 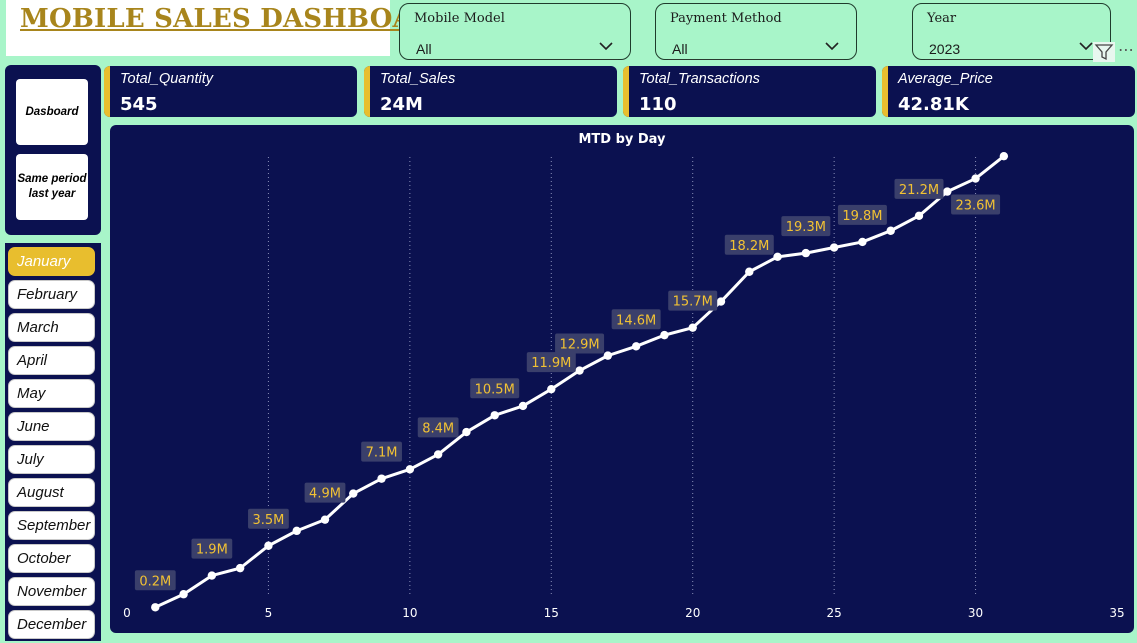 I want to click on payment-method-slicer: Payment Method All, so click(x=756, y=31).